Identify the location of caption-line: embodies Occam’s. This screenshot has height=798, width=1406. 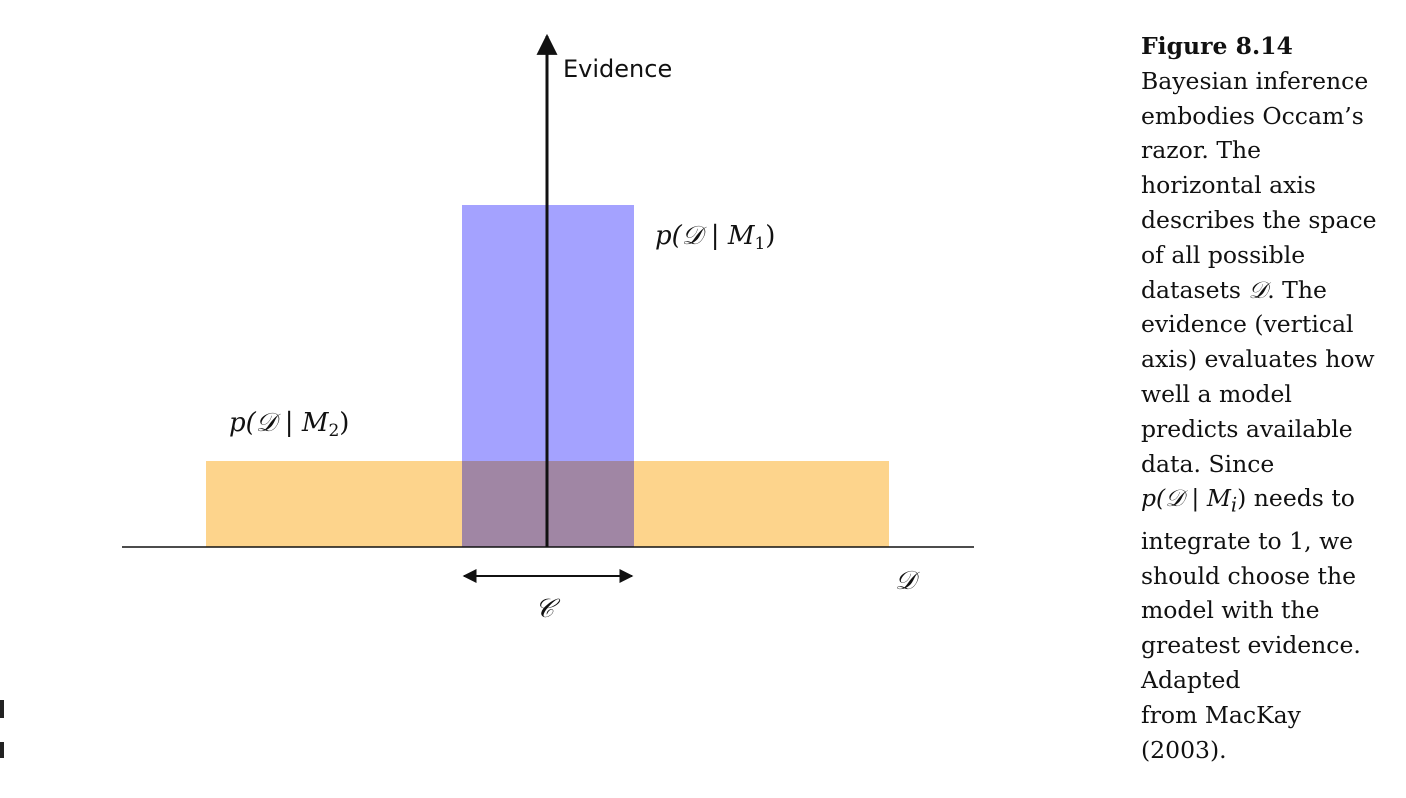
(1252, 115).